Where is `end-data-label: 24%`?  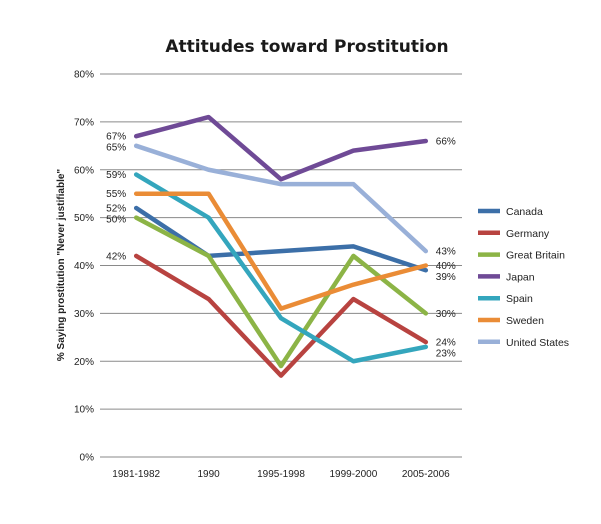
end-data-label: 24% is located at coordinates (446, 343).